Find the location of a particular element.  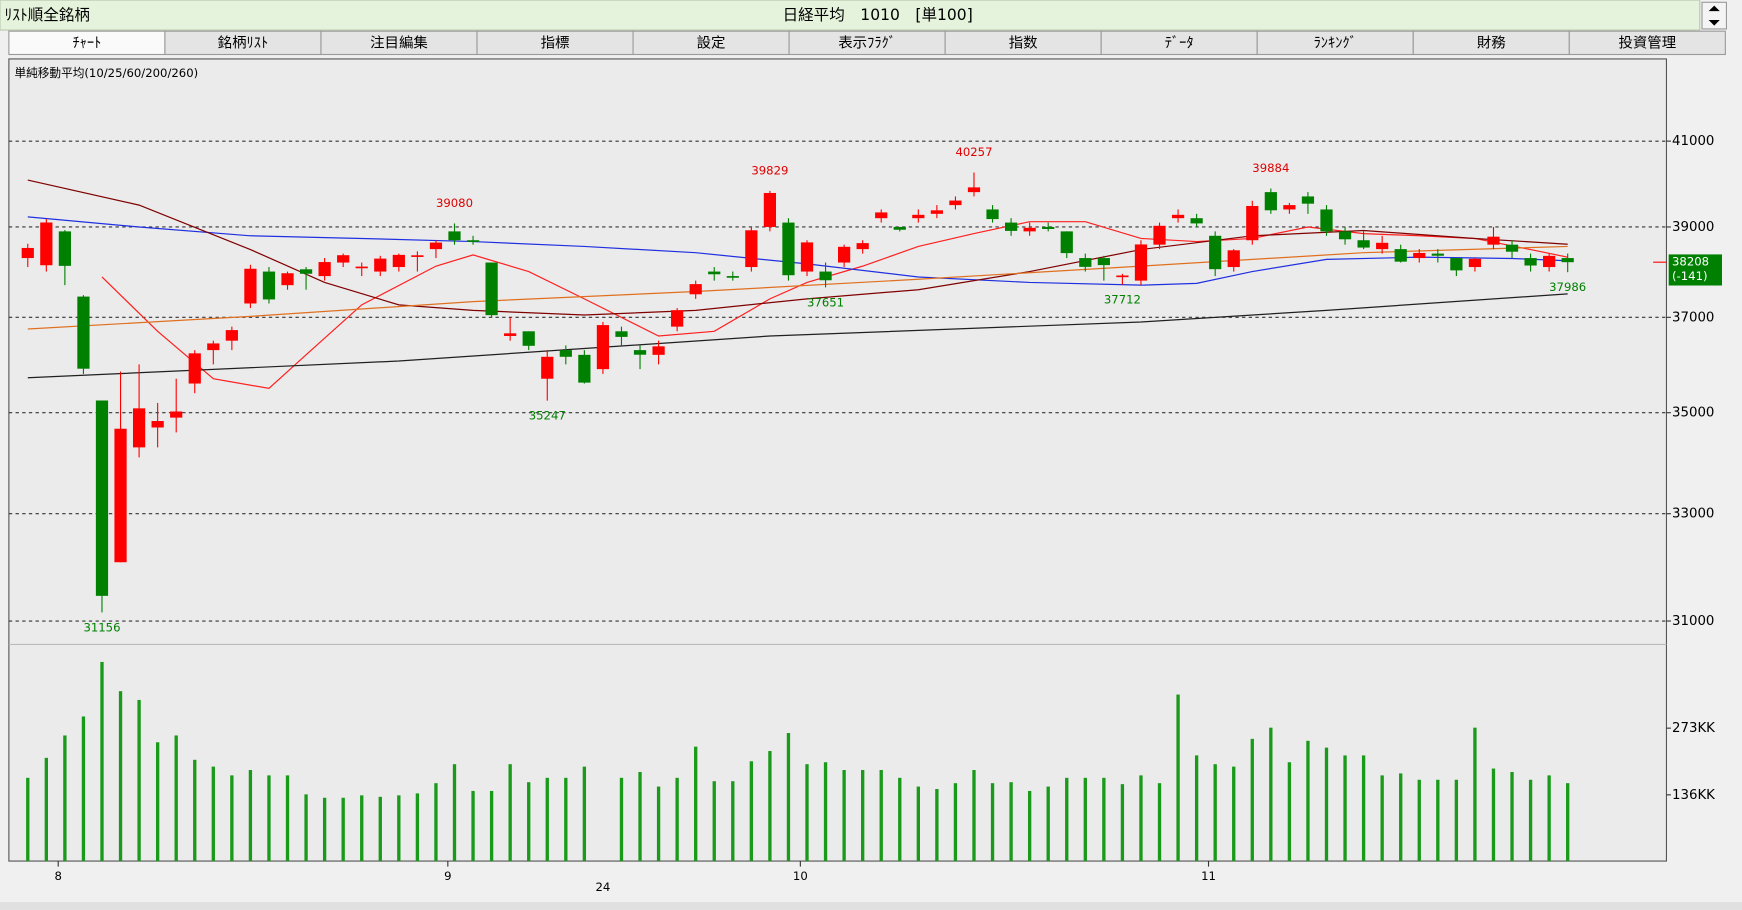

tab-label: 投資管理 is located at coordinates (1647, 42).